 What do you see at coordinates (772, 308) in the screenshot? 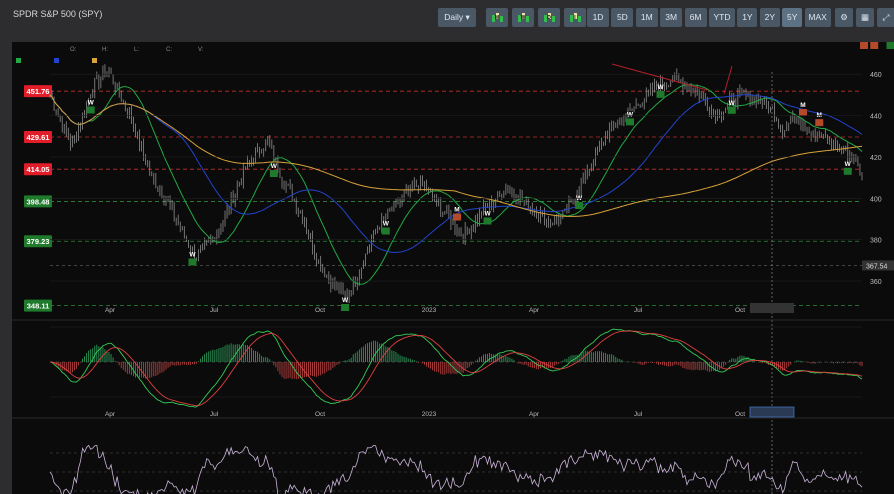
I see `crosshair-date-badge` at bounding box center [772, 308].